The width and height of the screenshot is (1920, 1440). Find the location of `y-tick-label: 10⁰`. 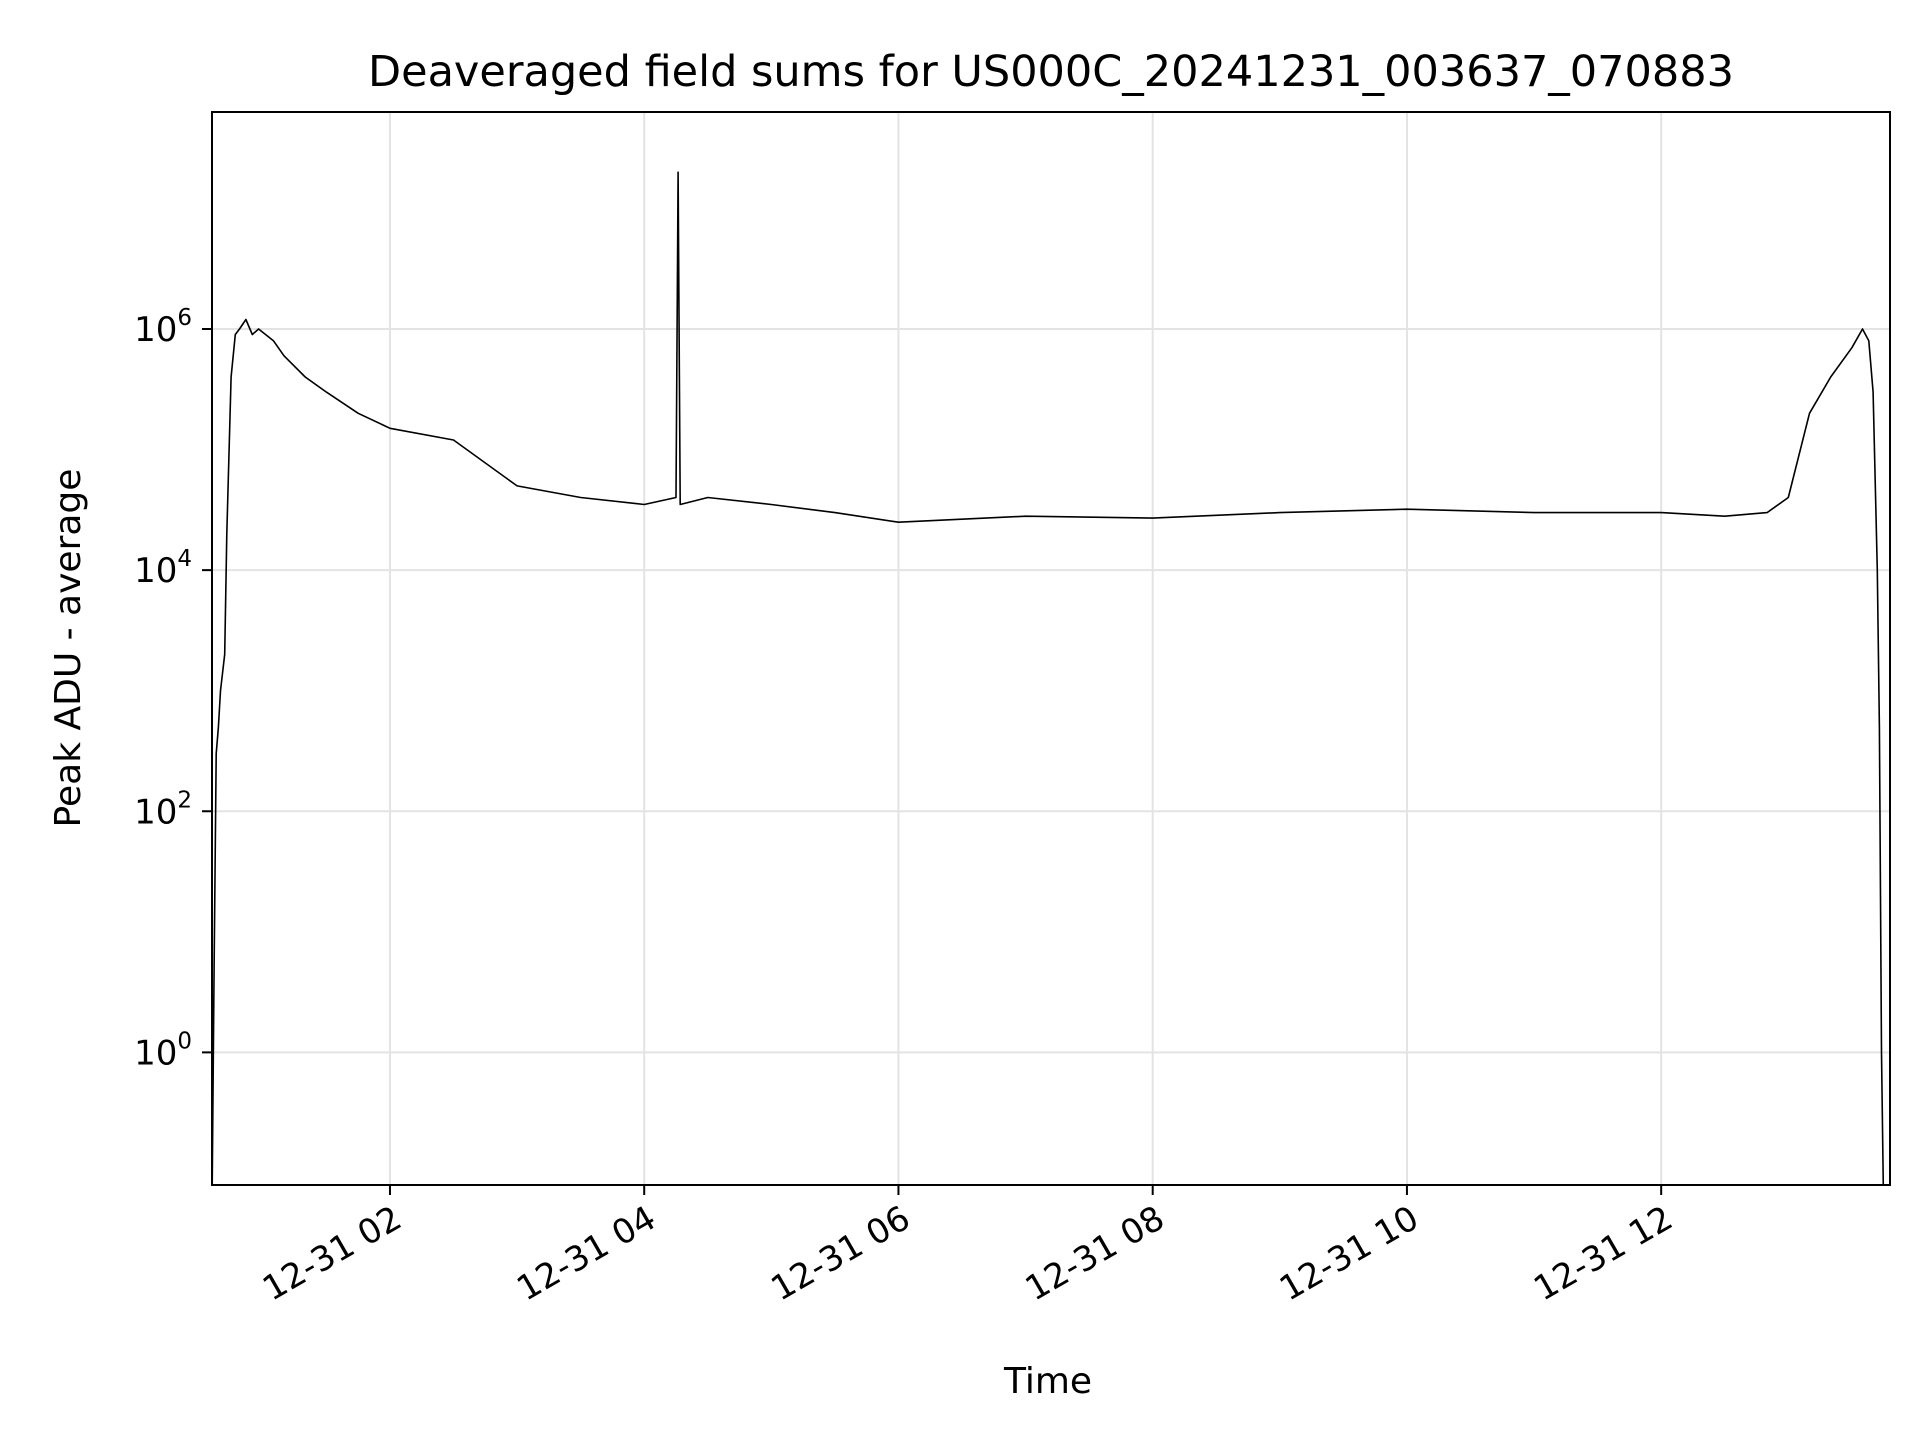

y-tick-label: 10⁰ is located at coordinates (163, 1050).